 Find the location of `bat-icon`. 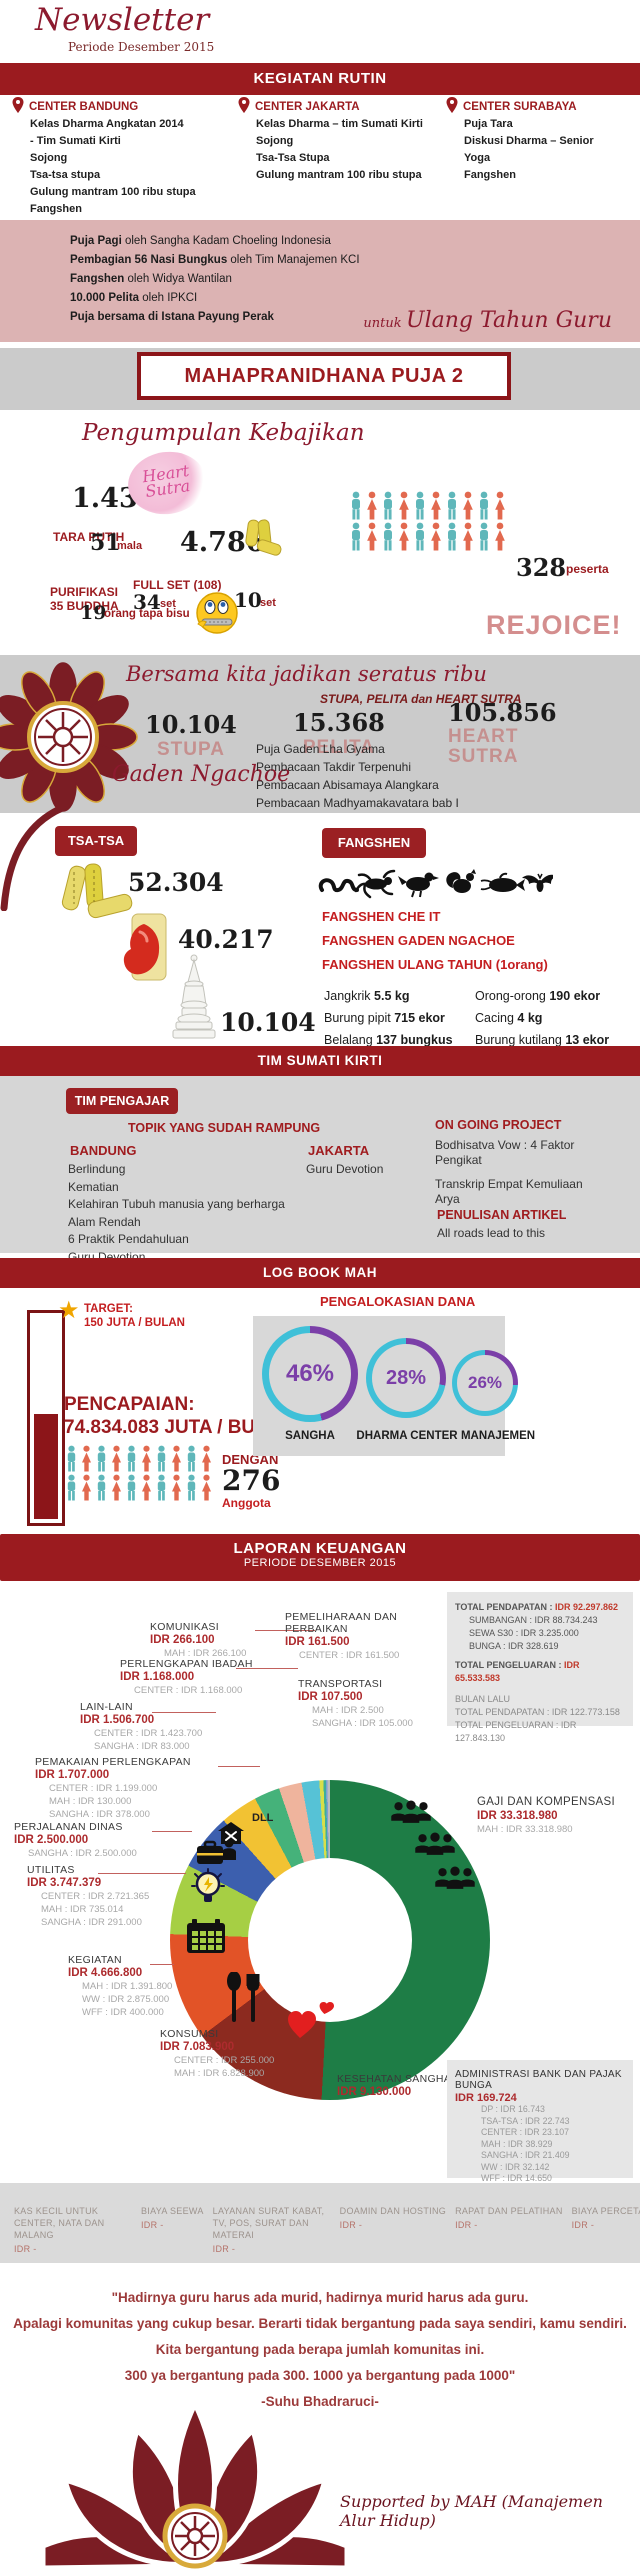

bat-icon is located at coordinates (539, 882).